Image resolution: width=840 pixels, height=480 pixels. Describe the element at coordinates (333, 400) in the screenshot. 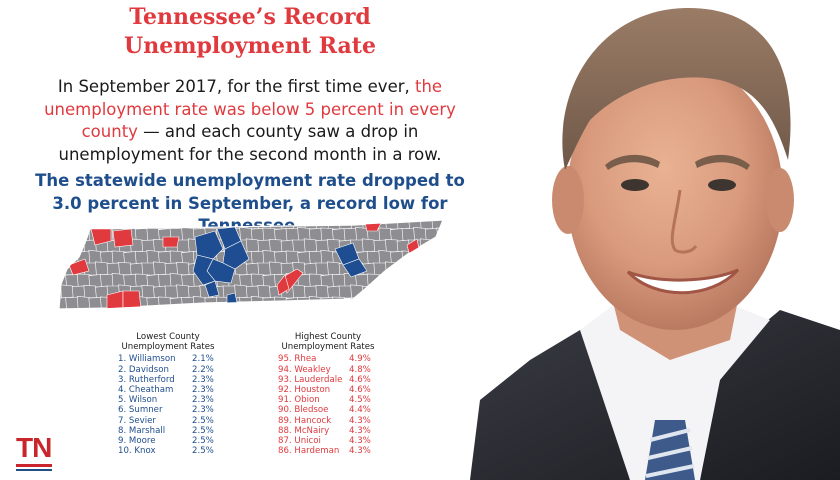

I see `list-item: 91. Obion 4.5%` at that location.